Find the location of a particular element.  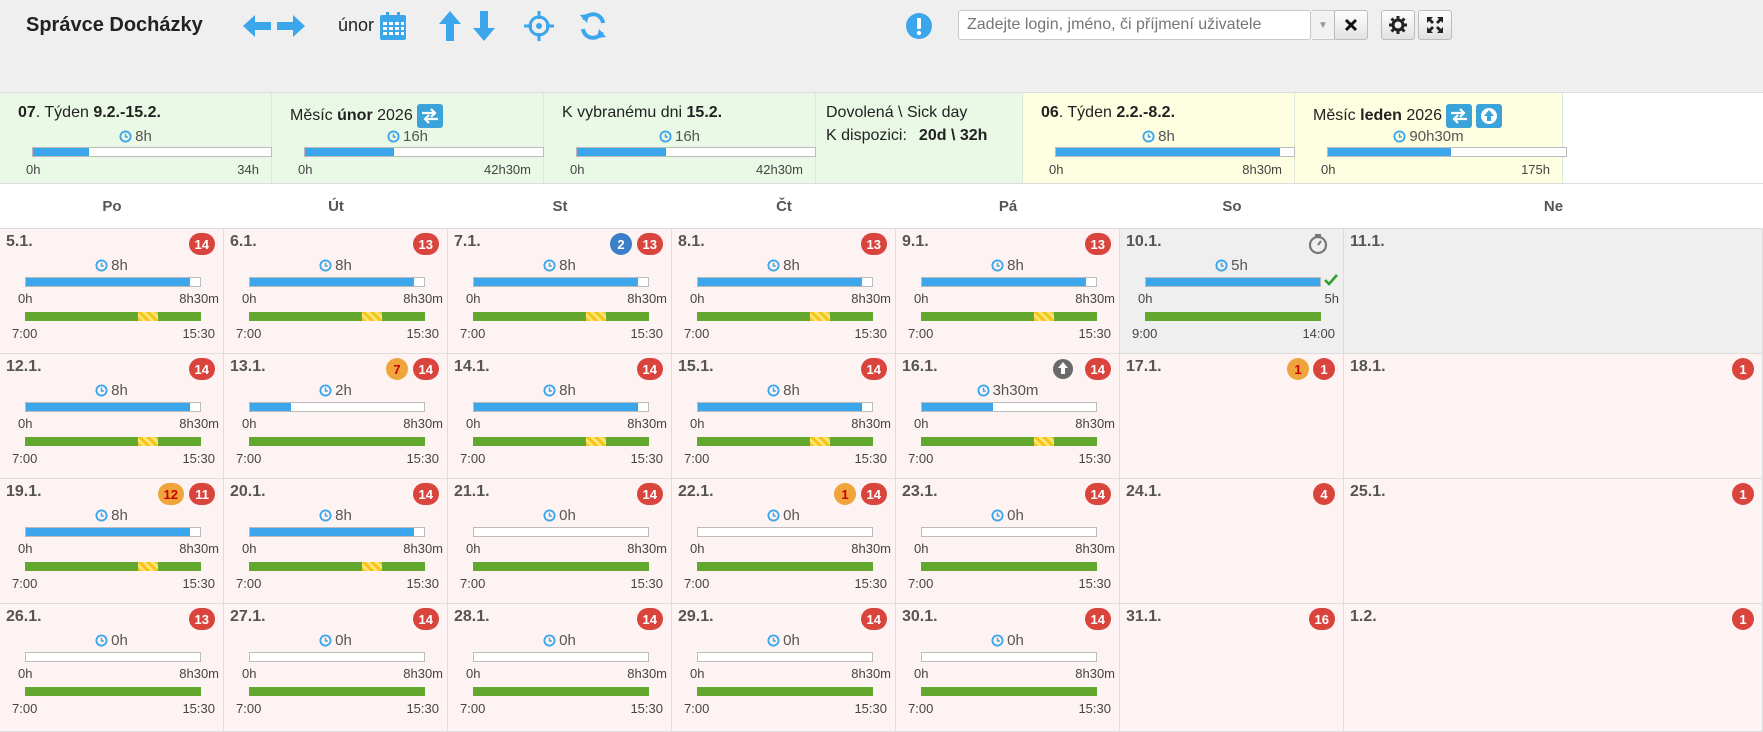

stopwatch-icon is located at coordinates (1318, 244).